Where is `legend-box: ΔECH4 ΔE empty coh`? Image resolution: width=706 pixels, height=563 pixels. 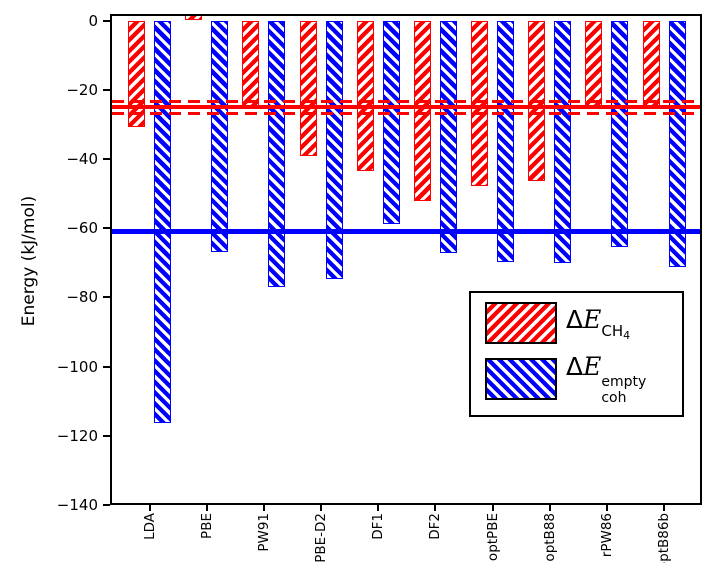 legend-box: ΔECH4 ΔE empty coh is located at coordinates (576, 354).